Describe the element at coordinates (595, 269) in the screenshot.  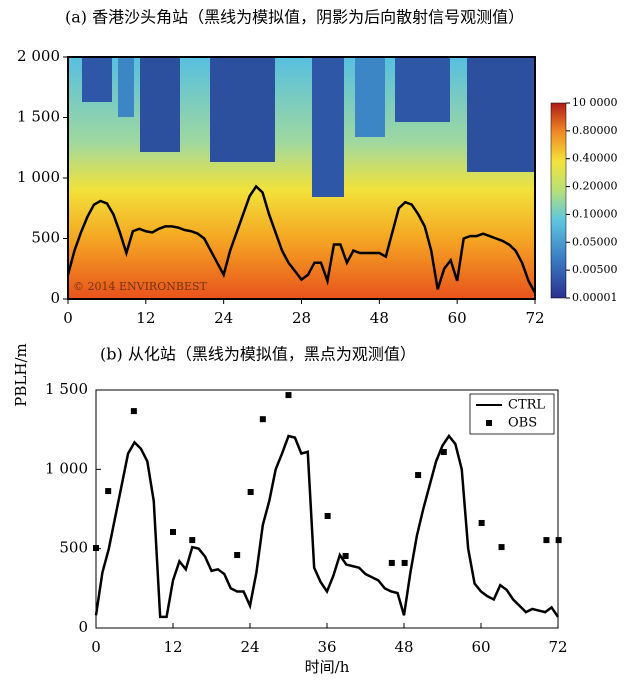
I see `colorbar-label: 0.00500` at that location.